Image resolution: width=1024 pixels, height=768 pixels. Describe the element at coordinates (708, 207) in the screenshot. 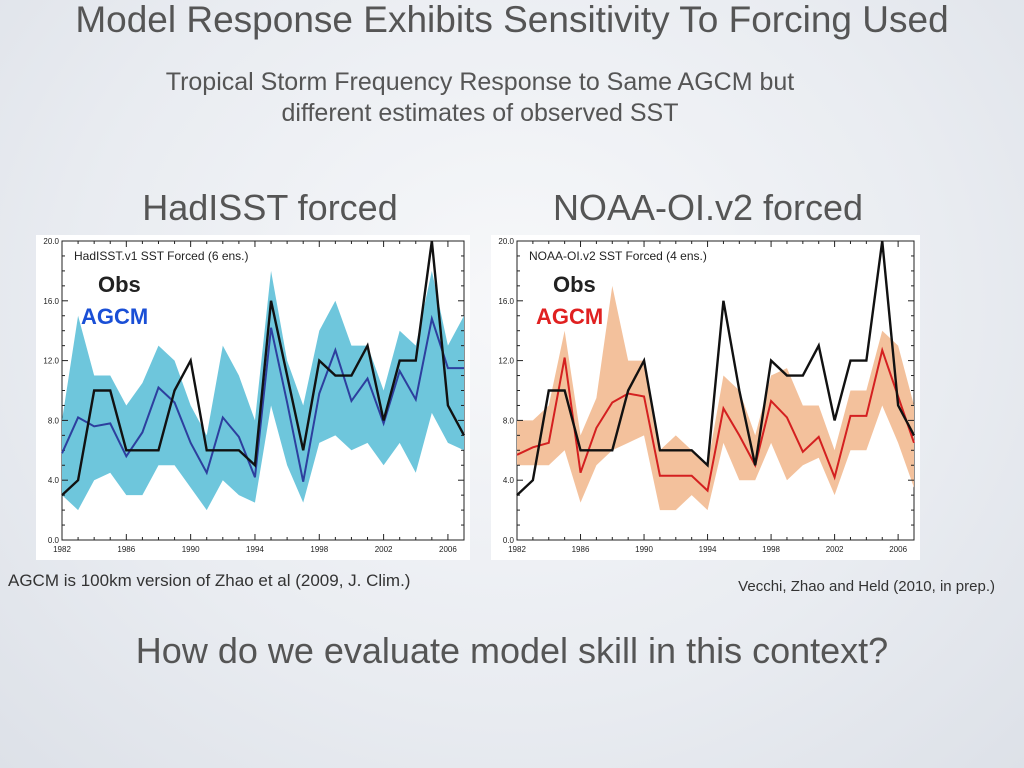

I see `heading-noaa: NOAA-OI.v2 forced` at that location.